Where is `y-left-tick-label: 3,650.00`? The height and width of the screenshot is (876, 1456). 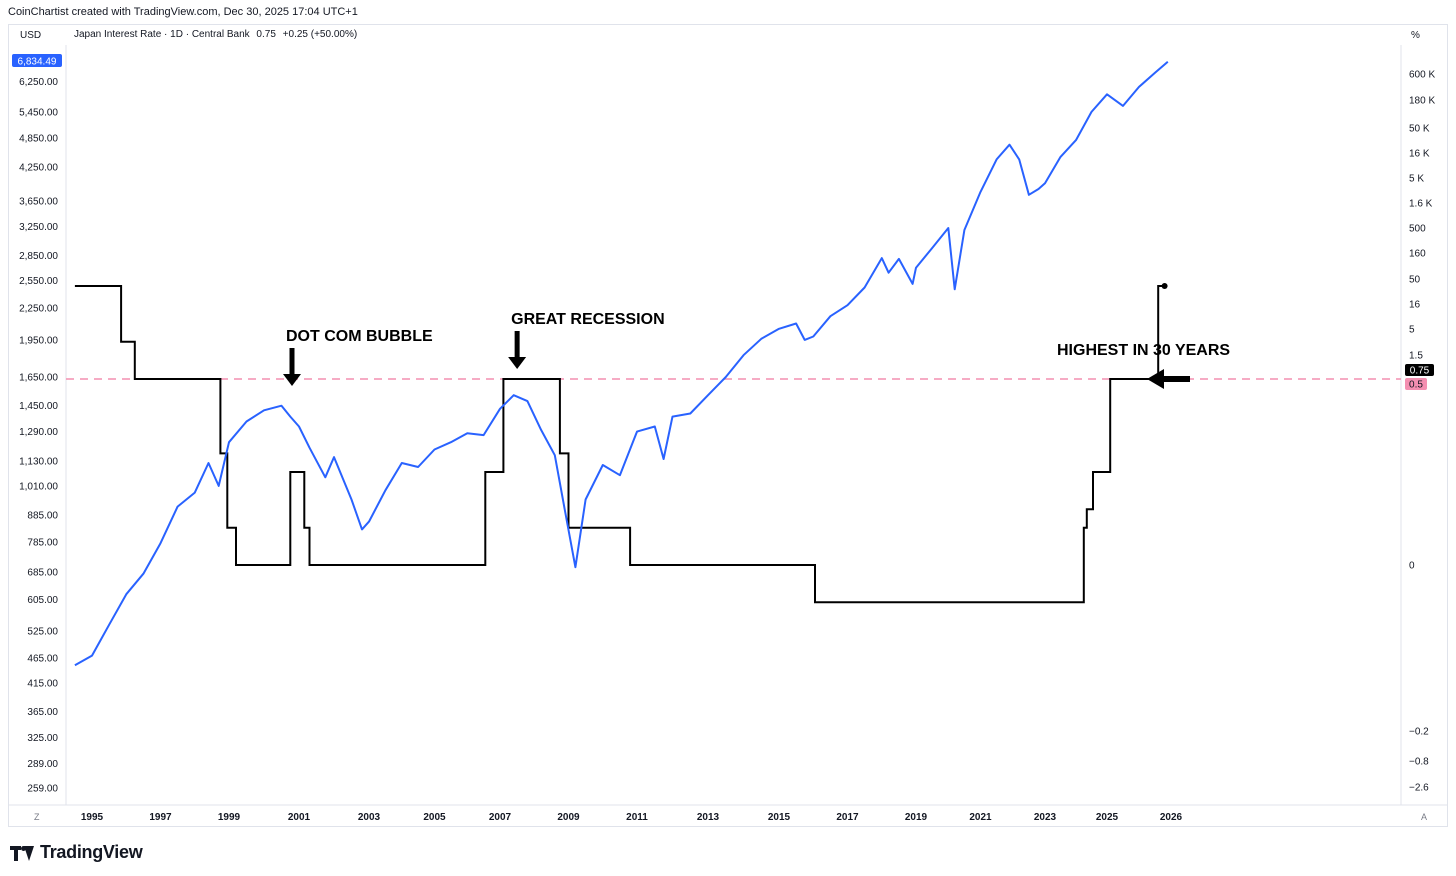
y-left-tick-label: 3,650.00 is located at coordinates (38, 201).